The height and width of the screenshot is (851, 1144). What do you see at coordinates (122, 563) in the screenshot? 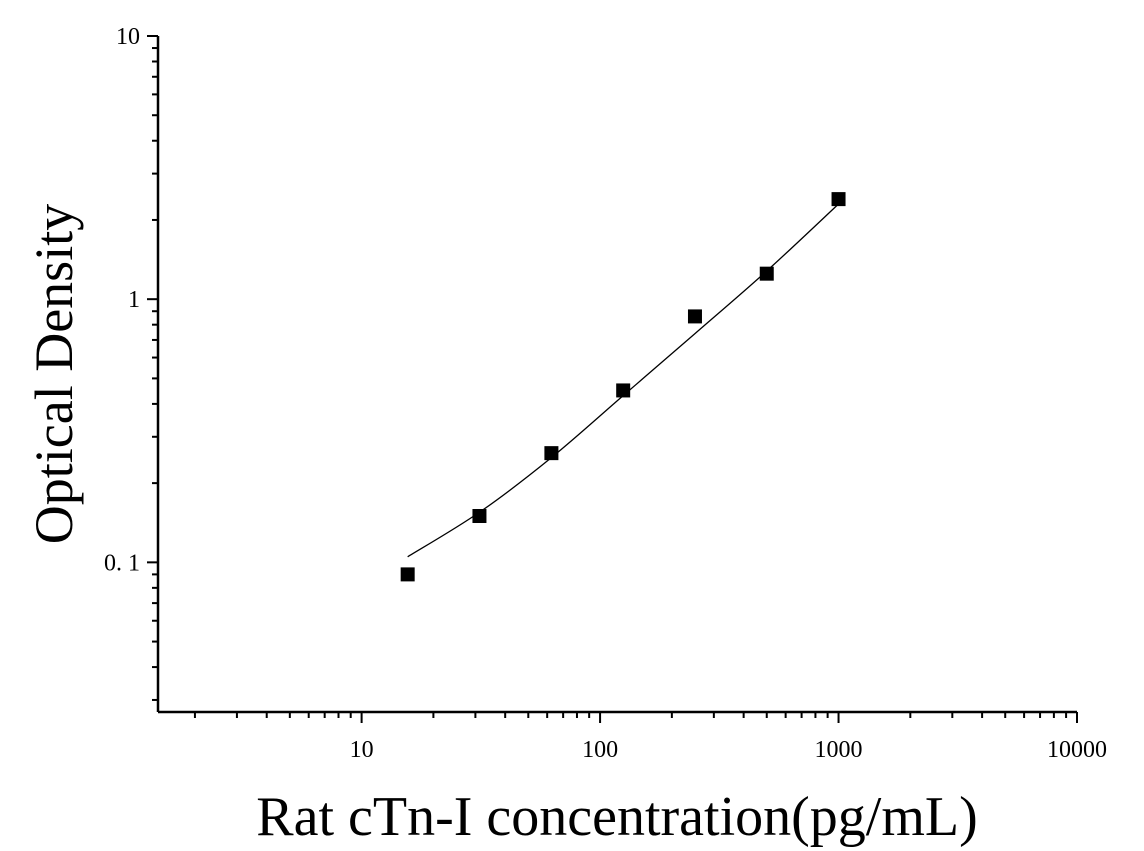
I see `y-tick-label: 0. 1` at bounding box center [122, 563].